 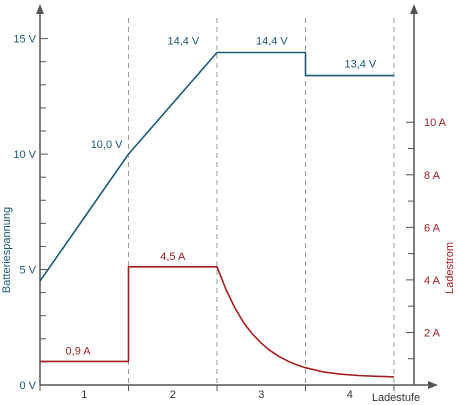 What do you see at coordinates (360, 65) in the screenshot?
I see `voltage-data-label: 13,4 V` at bounding box center [360, 65].